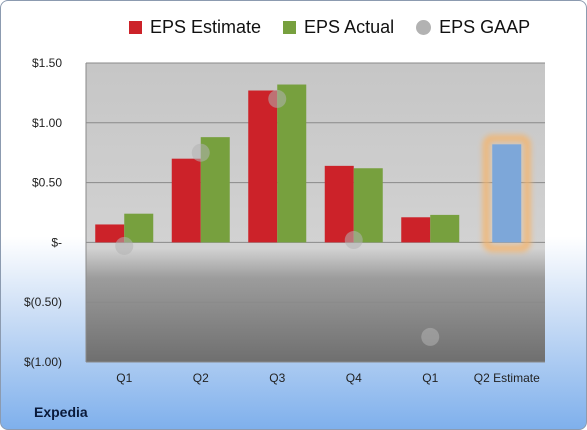  Describe the element at coordinates (135, 27) in the screenshot. I see `legend-swatch-eps-estimate` at that location.